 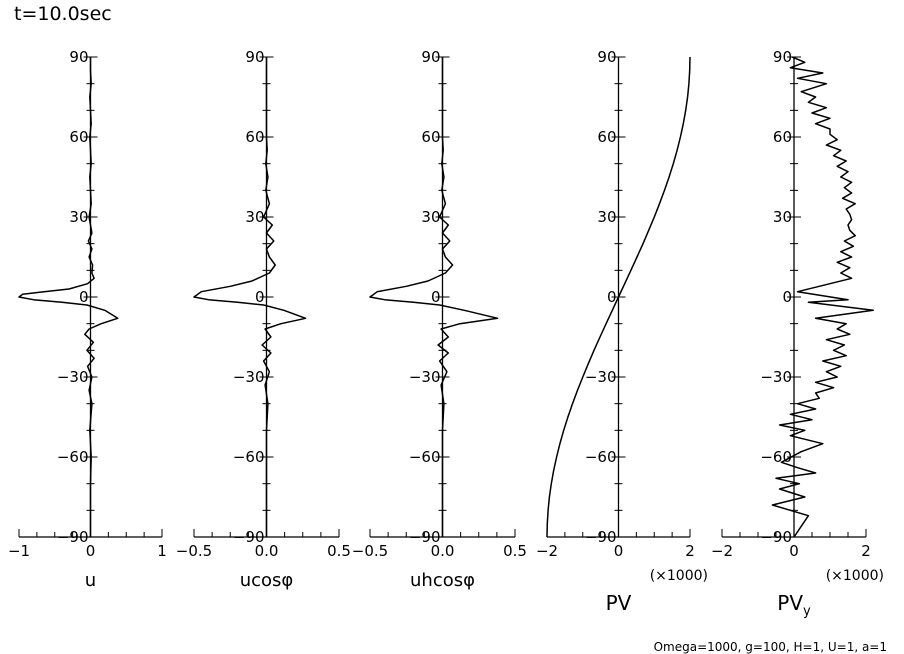 What do you see at coordinates (794, 605) in the screenshot?
I see `x-axis-label: PVy` at bounding box center [794, 605].